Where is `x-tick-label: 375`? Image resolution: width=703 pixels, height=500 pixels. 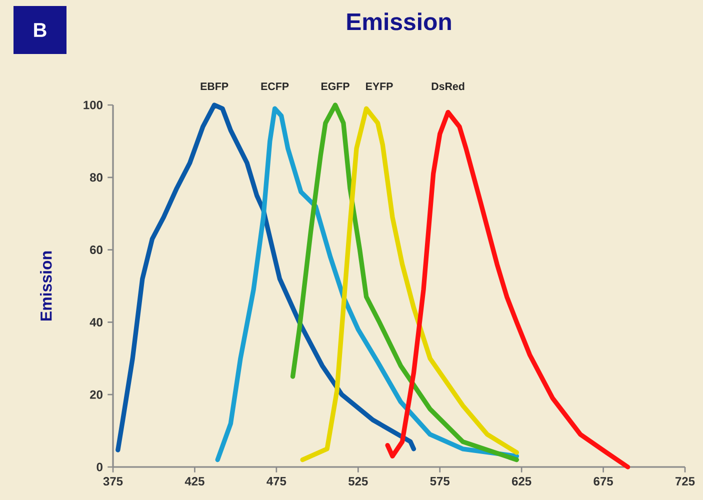 x-tick-label: 375 is located at coordinates (113, 481).